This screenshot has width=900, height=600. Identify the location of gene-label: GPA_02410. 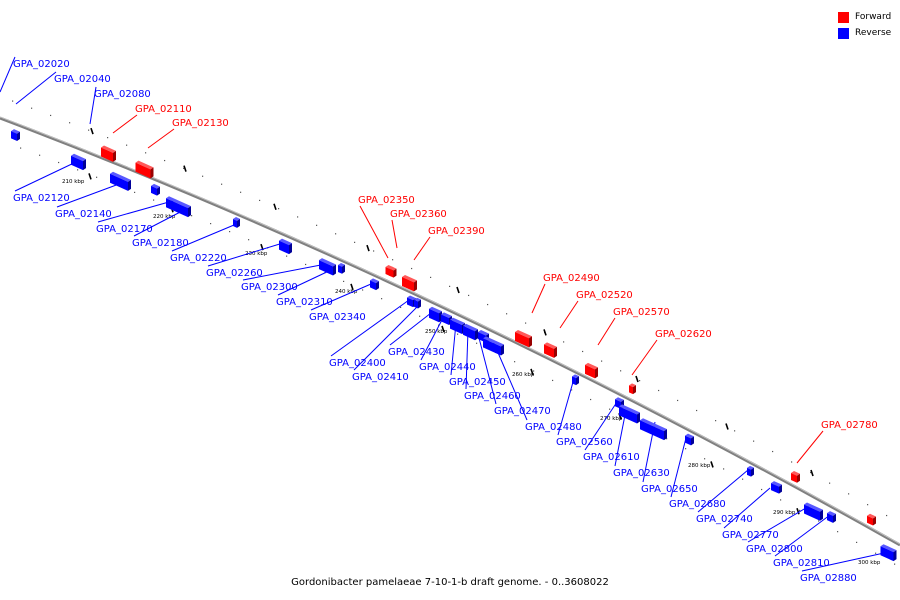
(380, 377).